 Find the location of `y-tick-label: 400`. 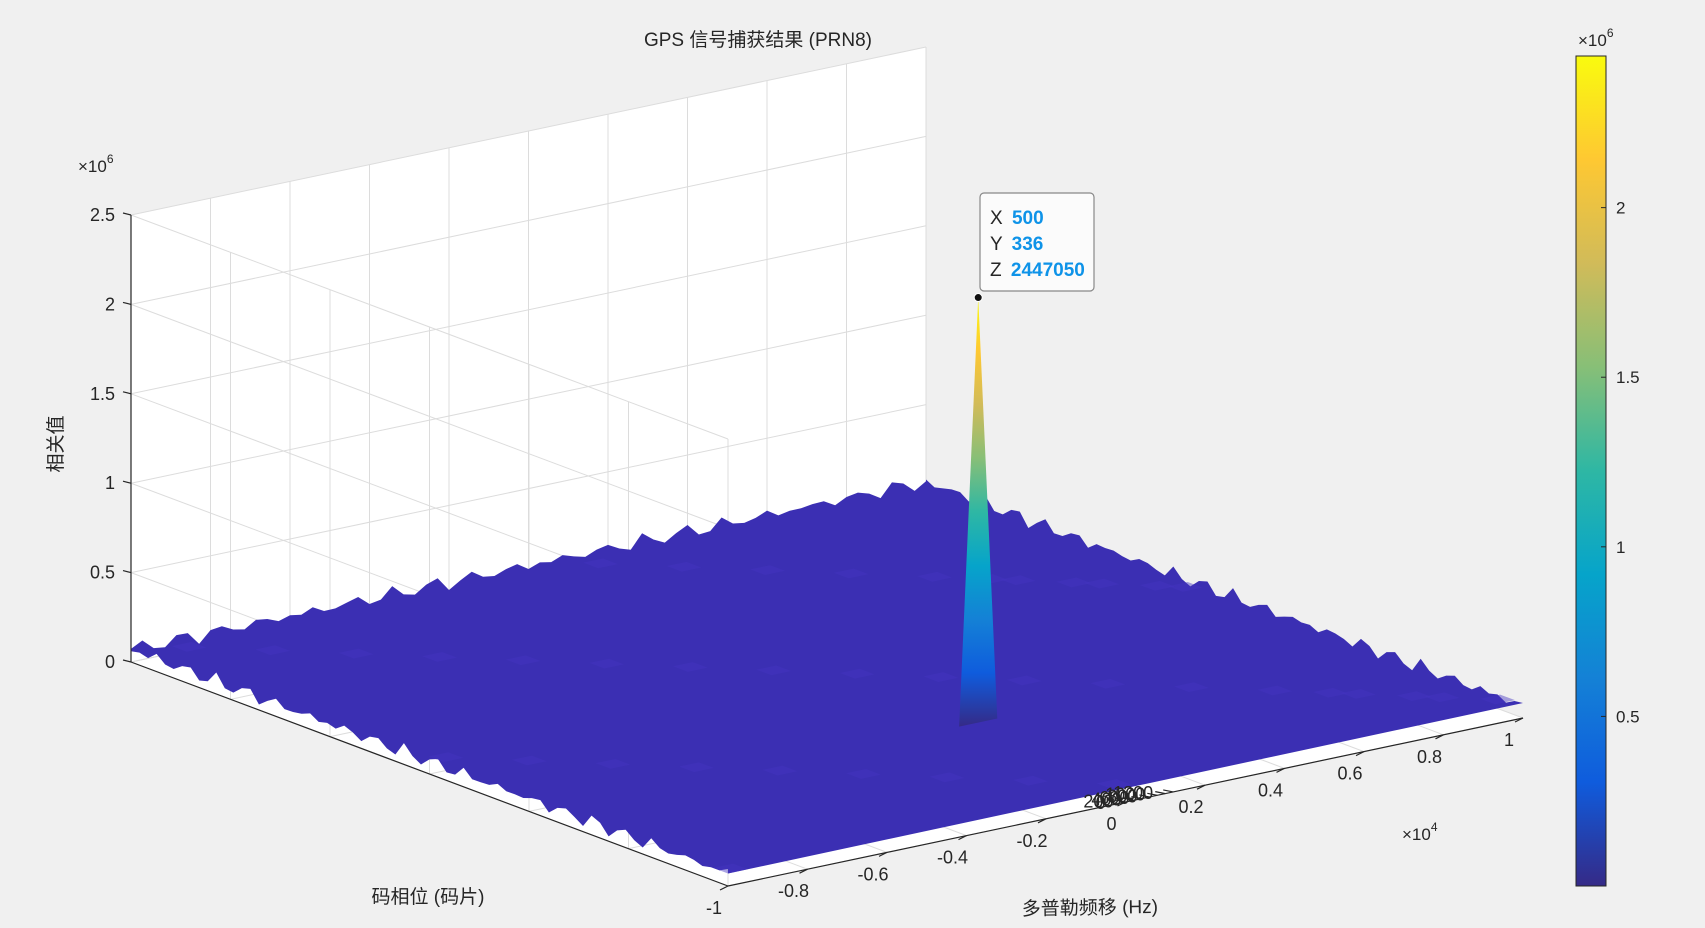

y-tick-label: 400 is located at coordinates (1106, 800).